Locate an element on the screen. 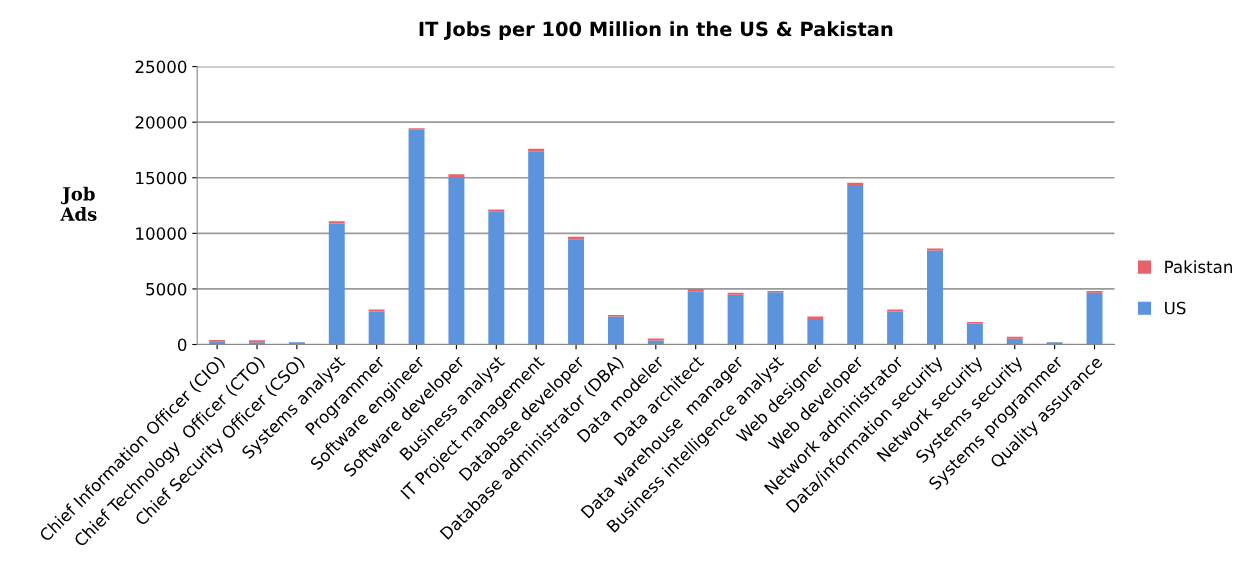  y-tick-label: 25000 is located at coordinates (161, 67).